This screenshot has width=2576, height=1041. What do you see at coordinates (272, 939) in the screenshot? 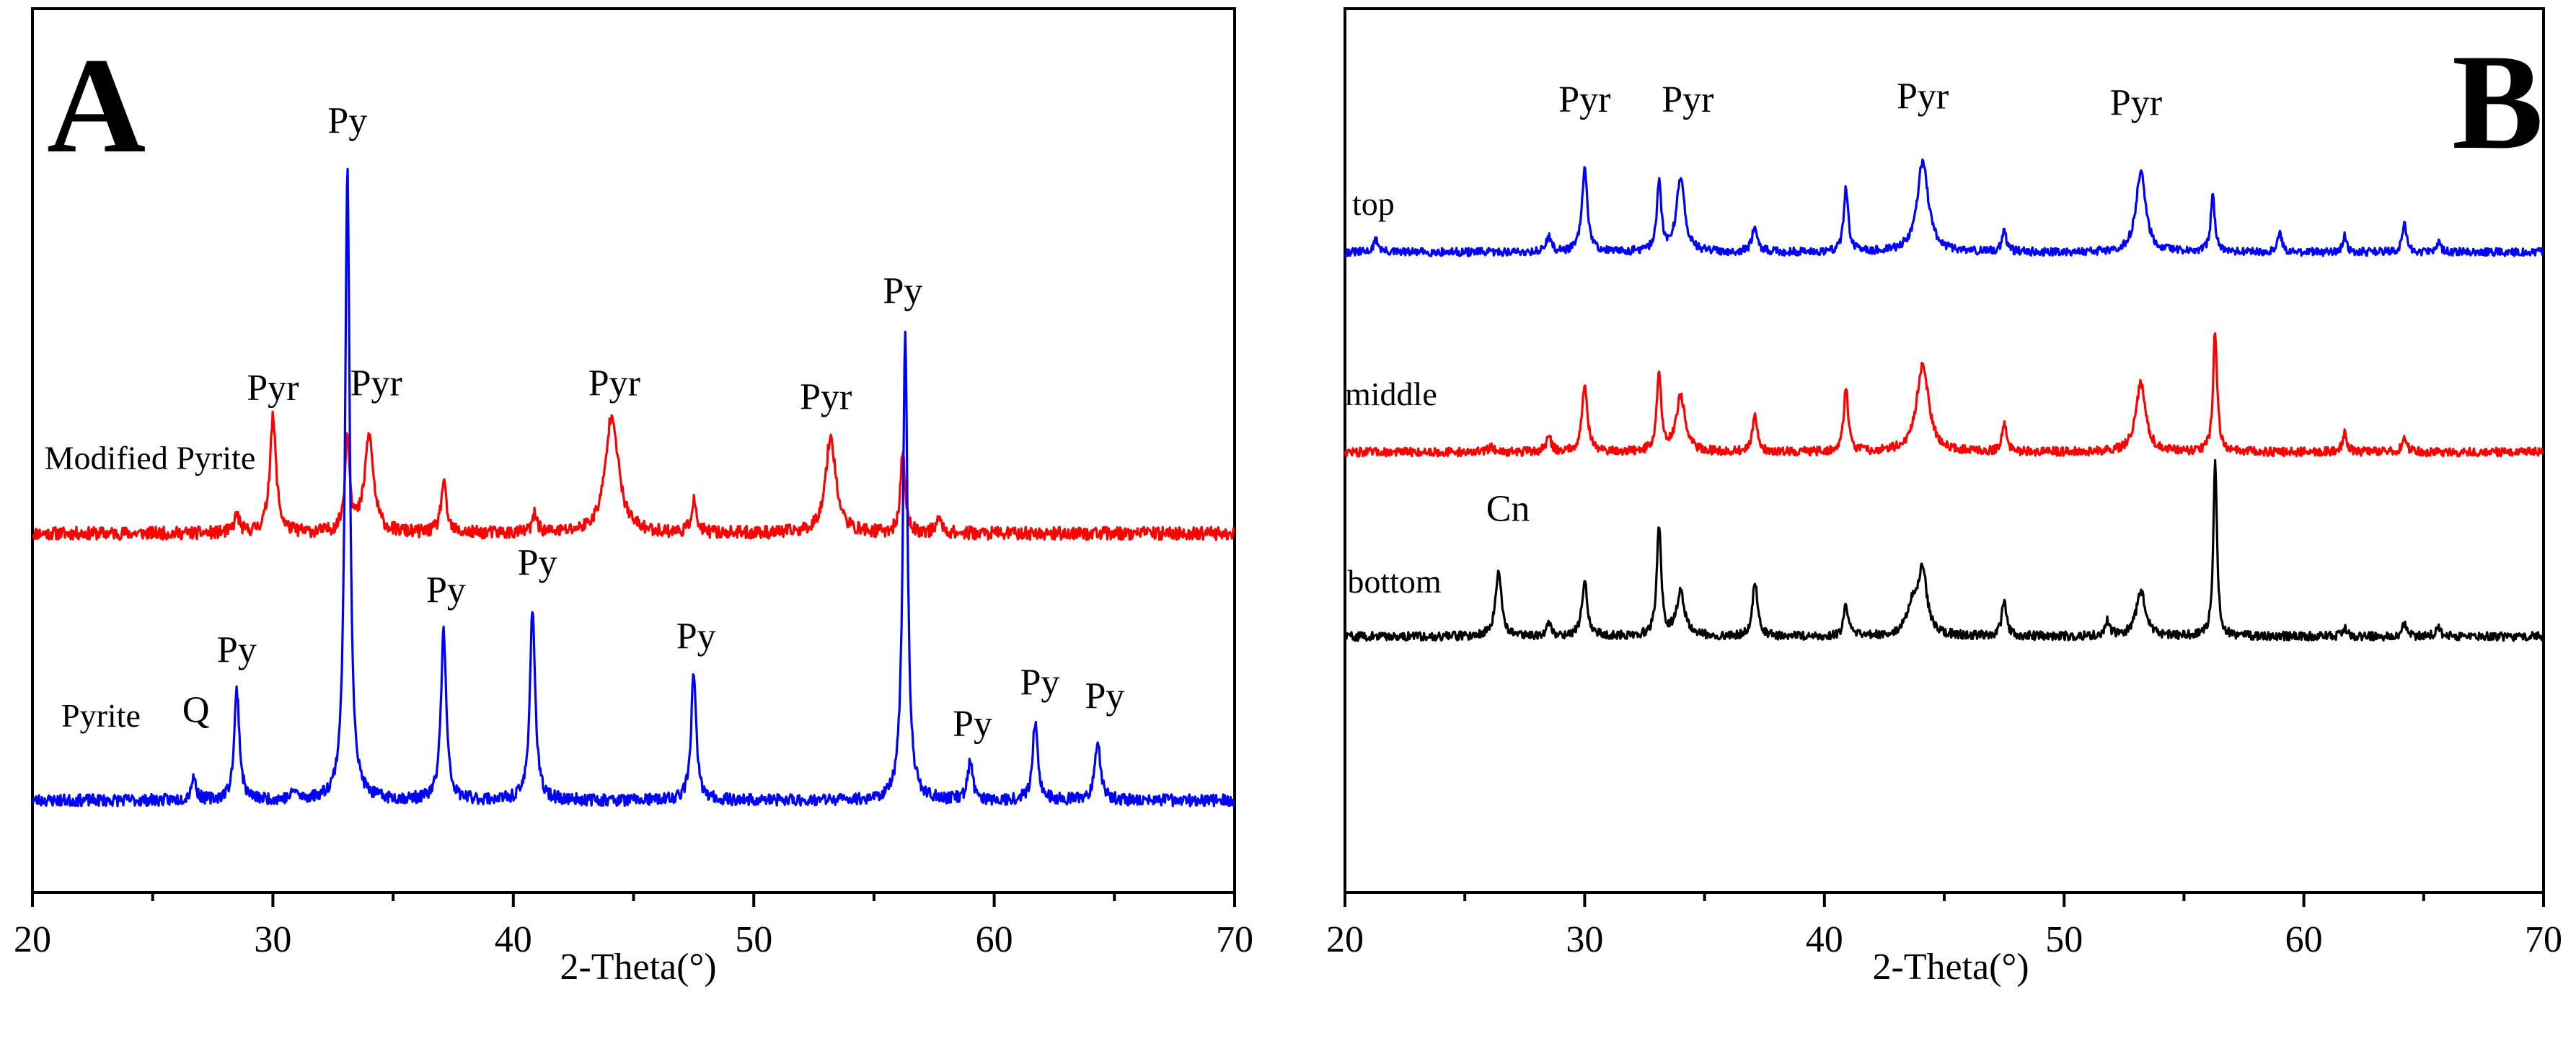
I see `panel-a-x-tick-label: 30` at bounding box center [272, 939].